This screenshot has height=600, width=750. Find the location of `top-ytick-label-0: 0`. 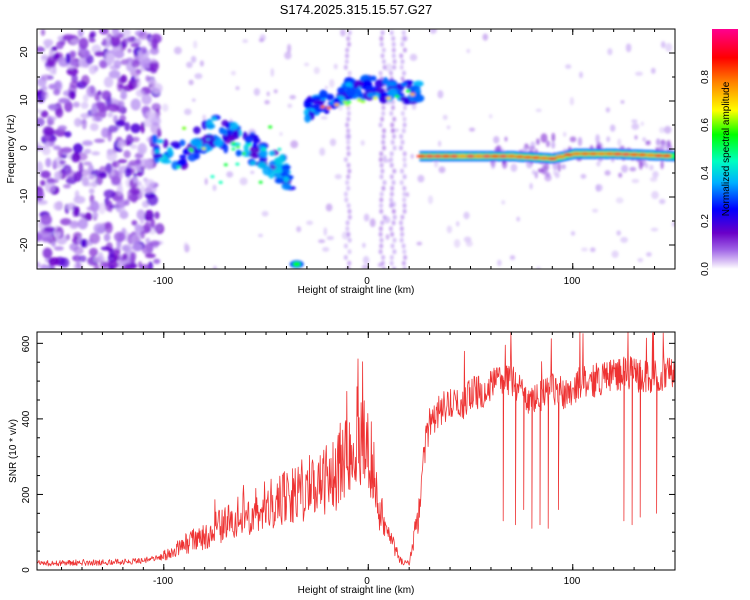

top-ytick-label-0: 0 is located at coordinates (24, 148).